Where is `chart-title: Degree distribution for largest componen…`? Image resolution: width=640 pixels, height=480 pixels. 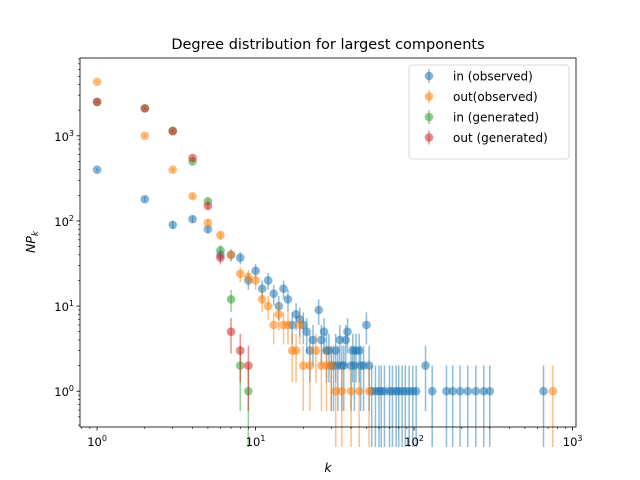 chart-title: Degree distribution for largest componen… is located at coordinates (327, 45).